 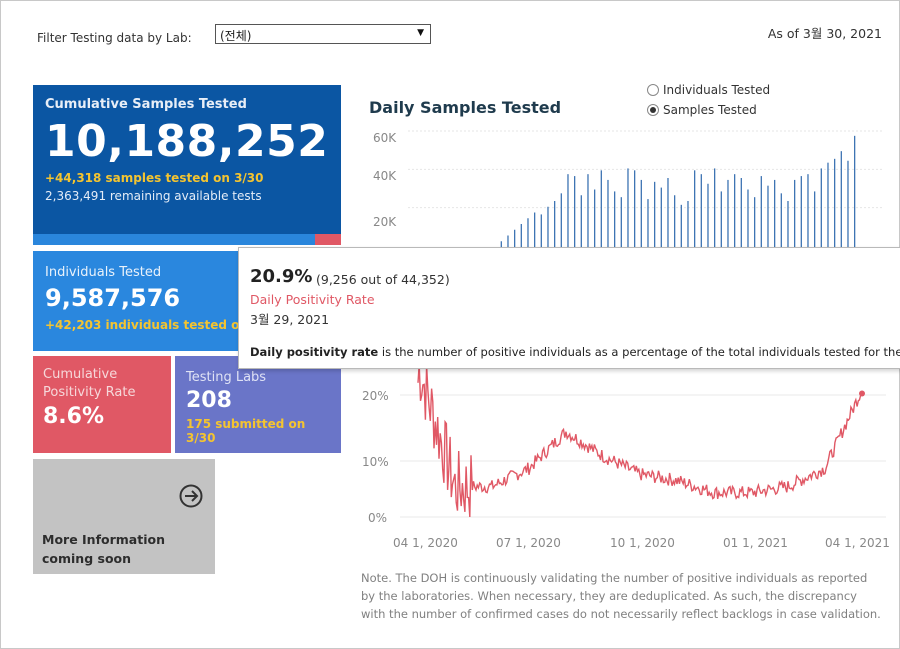 I want to click on cumulative-positivity-value: 8.6%, so click(x=74, y=416).